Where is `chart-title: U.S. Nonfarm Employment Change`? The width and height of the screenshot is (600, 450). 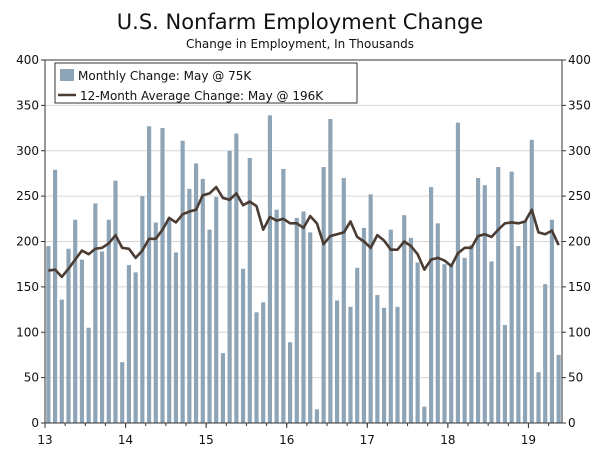 chart-title: U.S. Nonfarm Employment Change is located at coordinates (300, 22).